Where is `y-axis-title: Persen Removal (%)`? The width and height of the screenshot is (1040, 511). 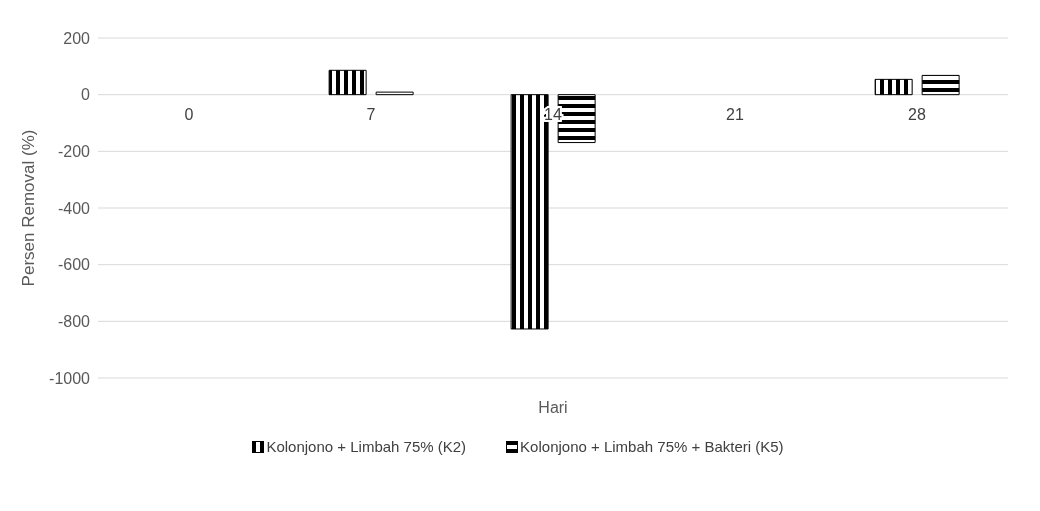 y-axis-title: Persen Removal (%) is located at coordinates (29, 208).